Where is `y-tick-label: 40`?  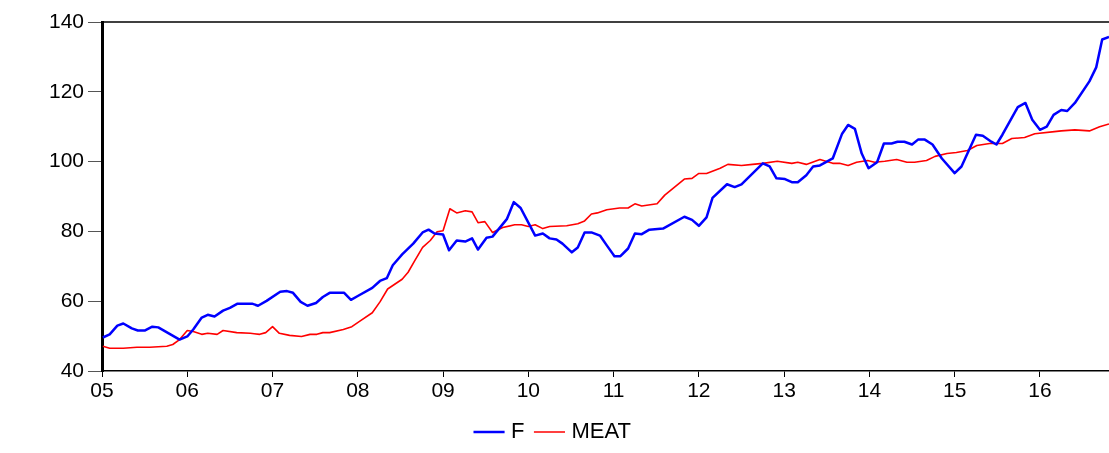 y-tick-label: 40 is located at coordinates (72, 369).